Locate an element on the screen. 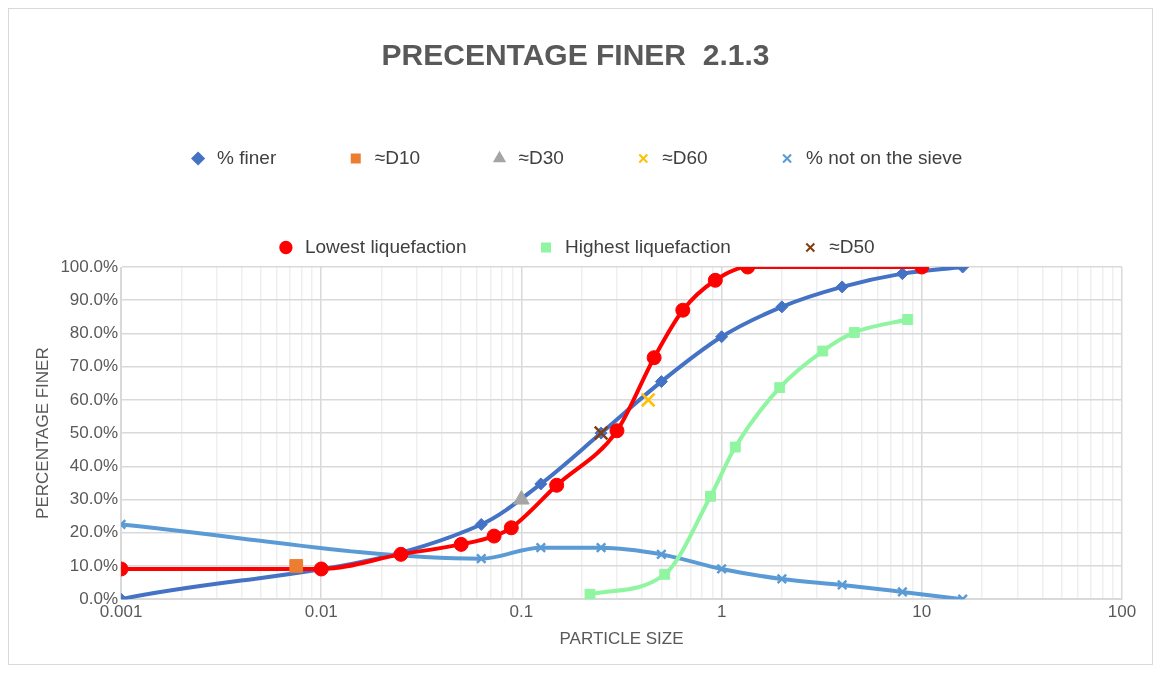 This screenshot has height=675, width=1161. legend-label: % finer is located at coordinates (247, 157).